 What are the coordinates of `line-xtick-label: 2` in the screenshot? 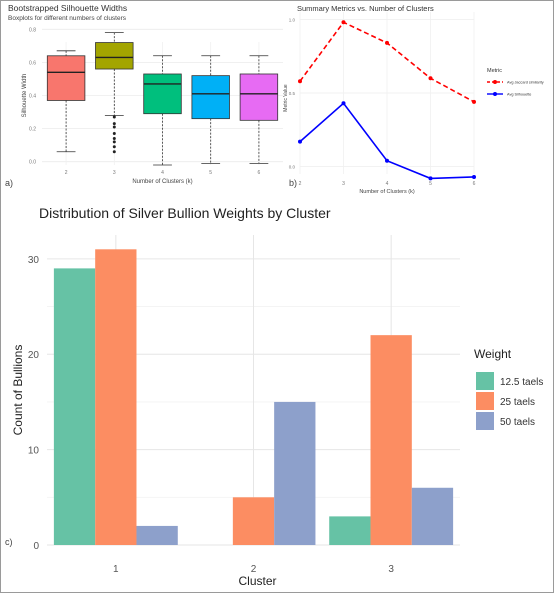 It's located at (300, 184).